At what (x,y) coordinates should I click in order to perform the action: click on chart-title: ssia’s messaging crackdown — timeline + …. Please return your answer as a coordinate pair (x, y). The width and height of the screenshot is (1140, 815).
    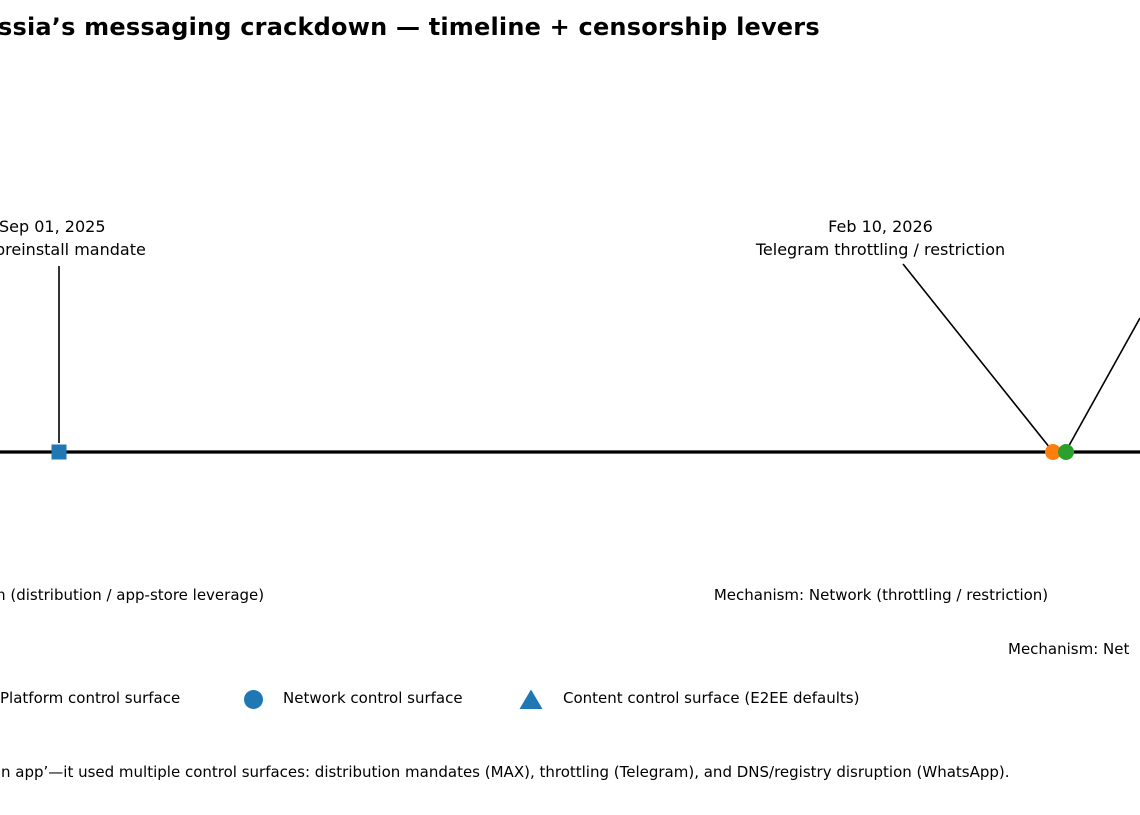
    Looking at the image, I should click on (410, 27).